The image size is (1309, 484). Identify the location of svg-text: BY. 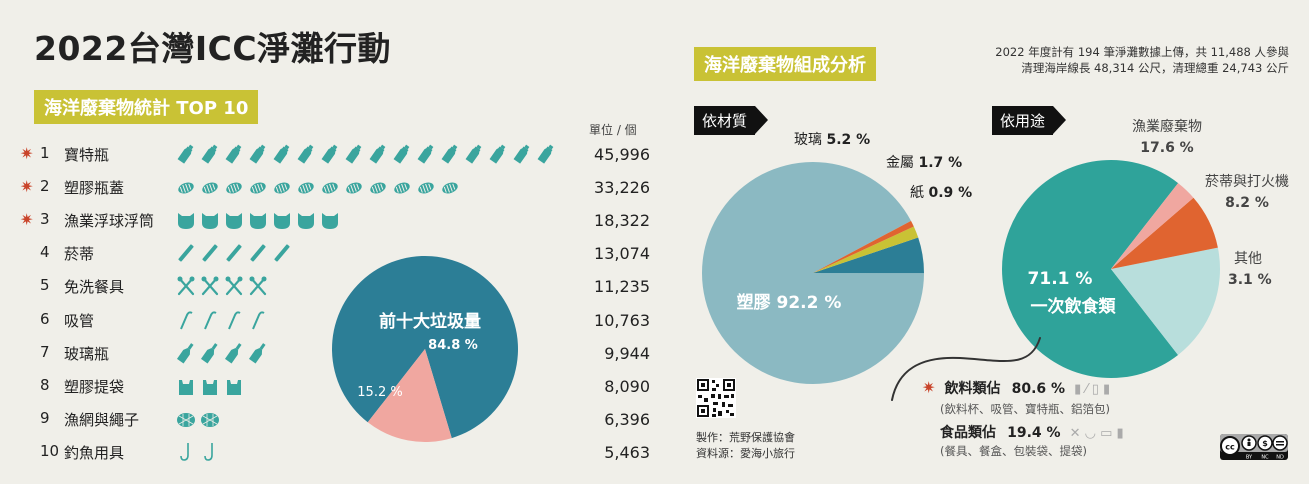
(1249, 458).